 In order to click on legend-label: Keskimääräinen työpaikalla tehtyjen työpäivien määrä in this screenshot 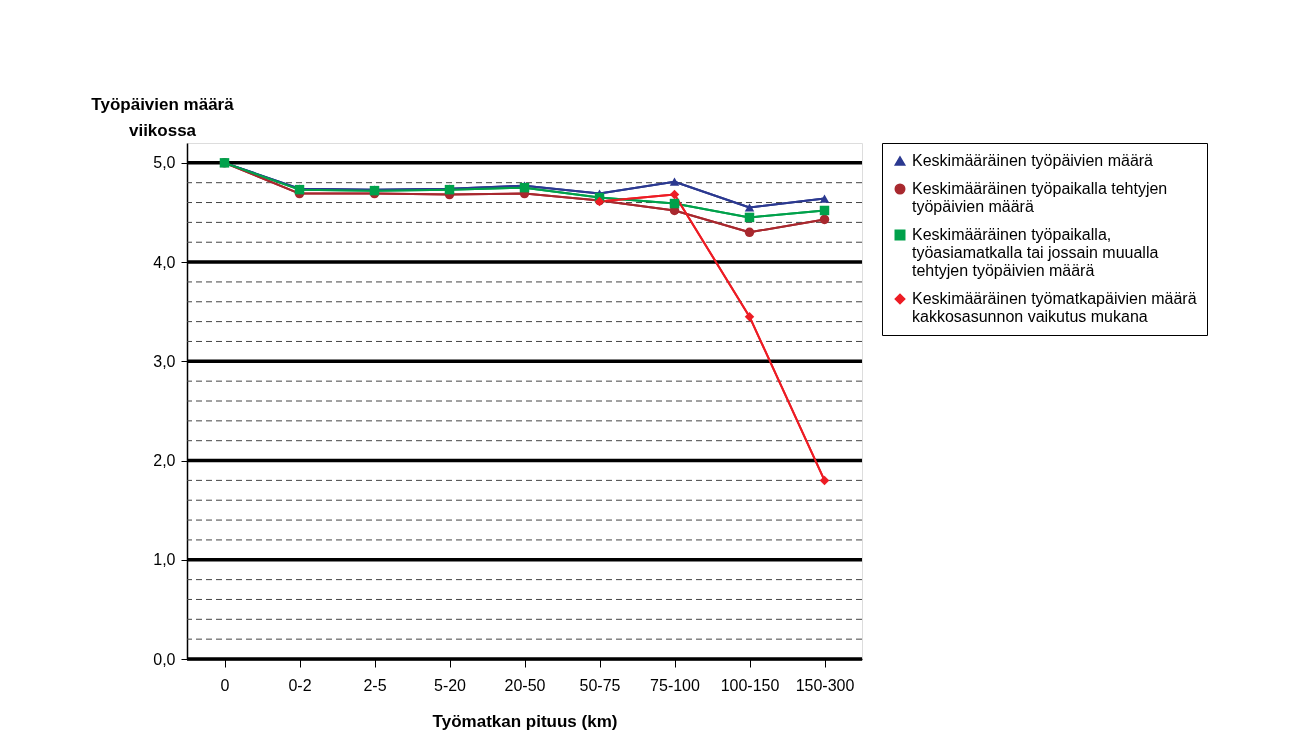, I will do `click(1040, 197)`.